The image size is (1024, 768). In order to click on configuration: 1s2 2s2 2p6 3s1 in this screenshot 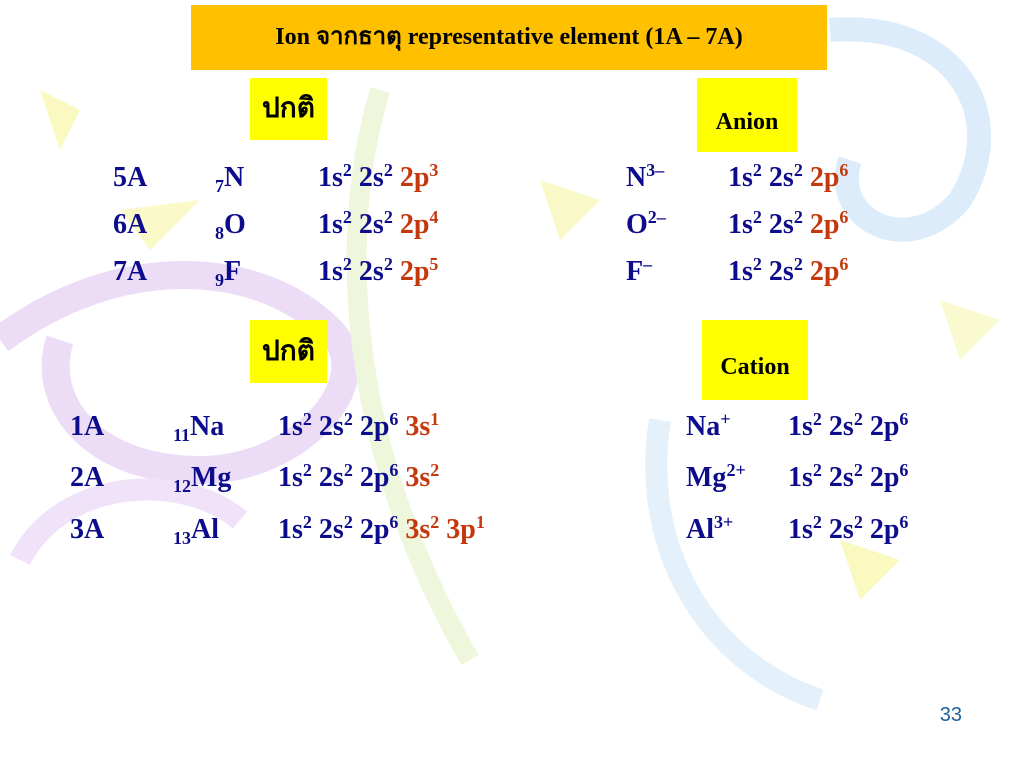, I will do `click(362, 427)`.